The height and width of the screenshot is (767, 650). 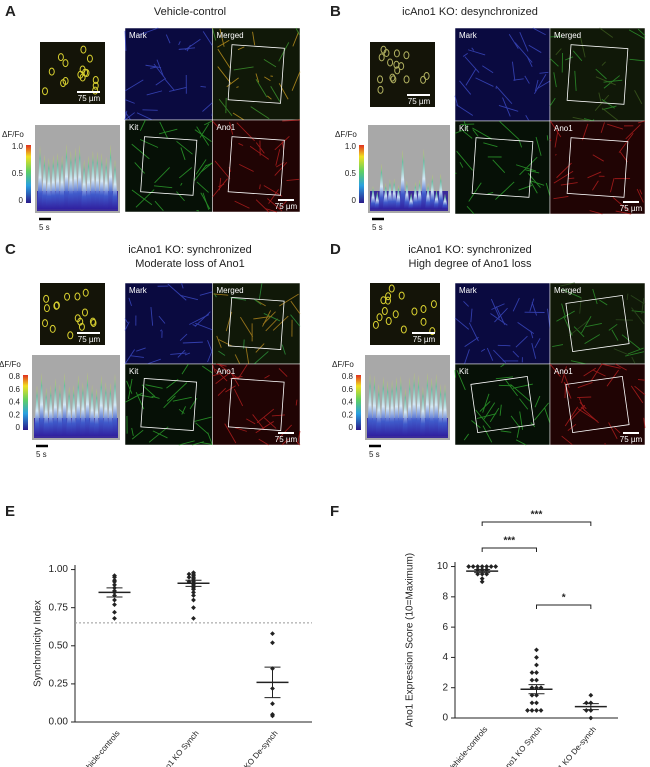 I want to click on error-bar, so click(x=590, y=707).